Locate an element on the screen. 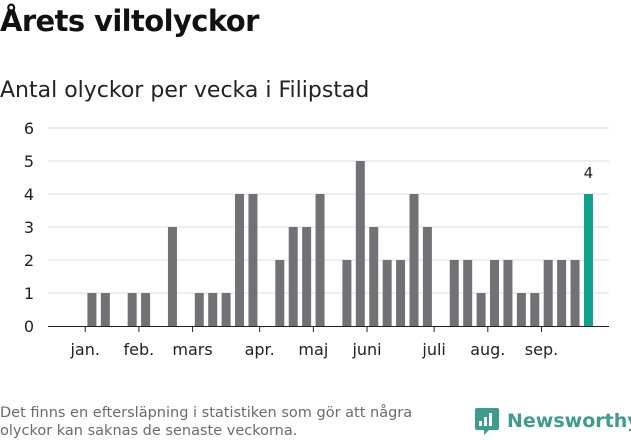 This screenshot has width=631, height=440. y-tick-label: 0 is located at coordinates (29, 326).